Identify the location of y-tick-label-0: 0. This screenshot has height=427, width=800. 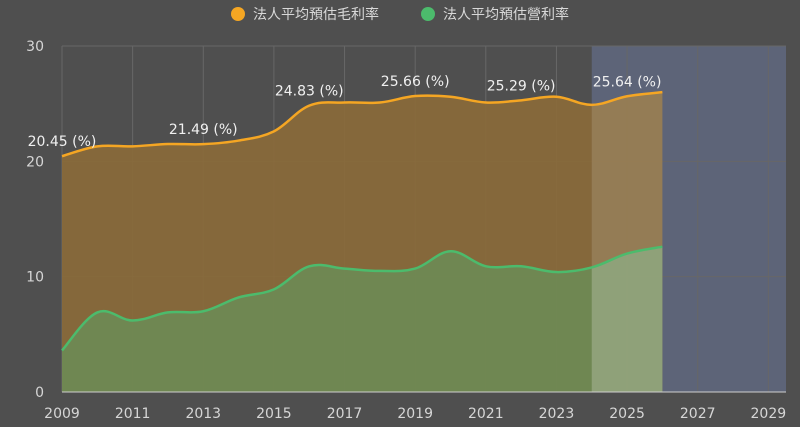
(39, 393).